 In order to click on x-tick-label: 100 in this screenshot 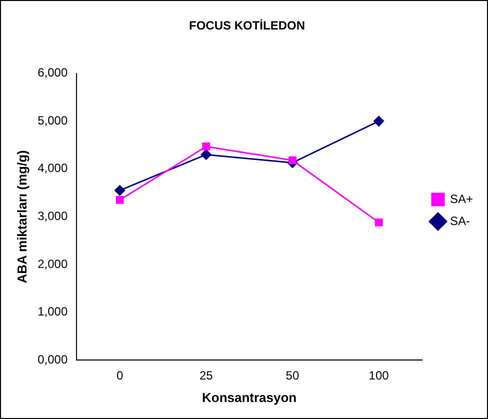, I will do `click(379, 375)`.